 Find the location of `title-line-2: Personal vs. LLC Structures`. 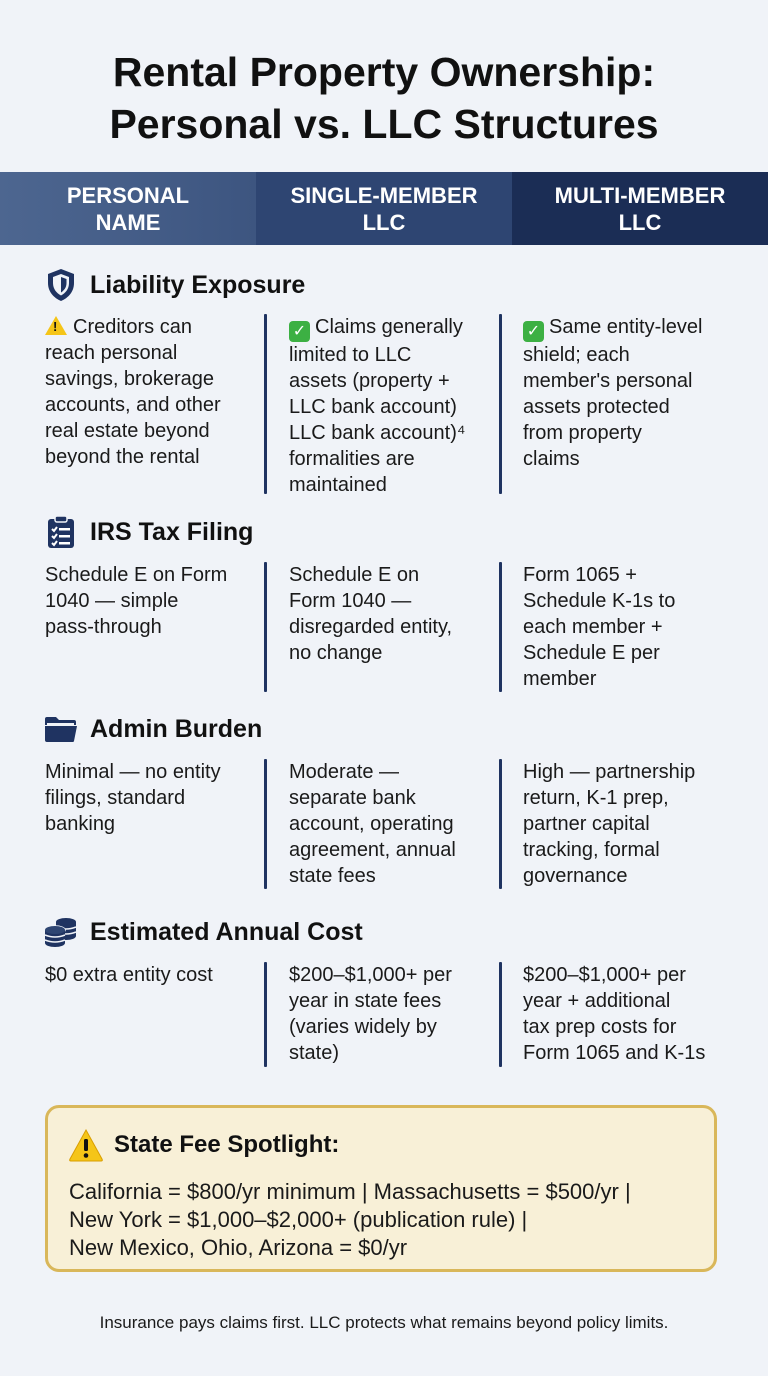

title-line-2: Personal vs. LLC Structures is located at coordinates (384, 124).